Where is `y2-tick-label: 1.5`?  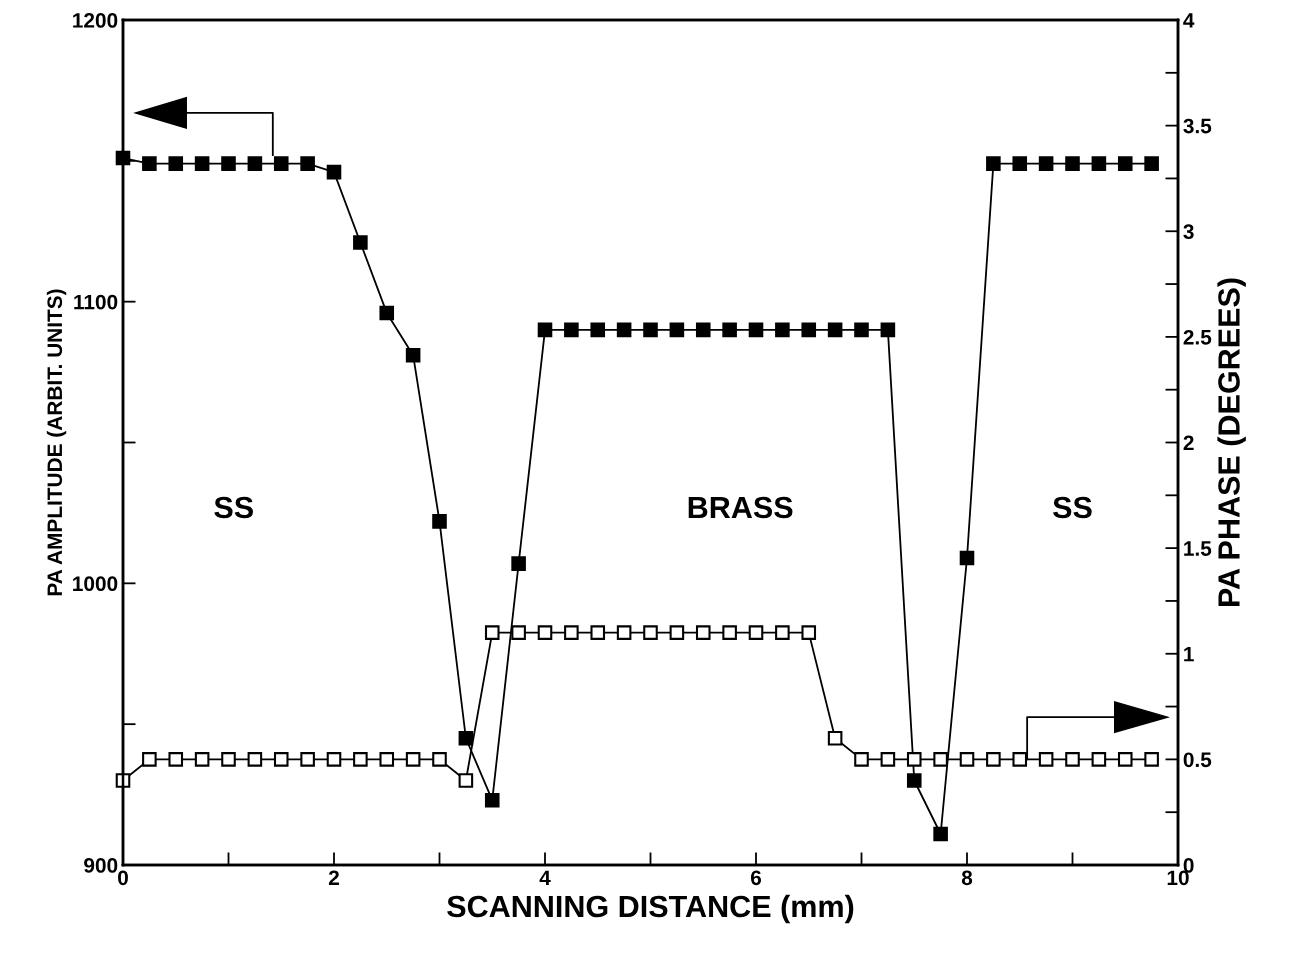
y2-tick-label: 1.5 is located at coordinates (1198, 548).